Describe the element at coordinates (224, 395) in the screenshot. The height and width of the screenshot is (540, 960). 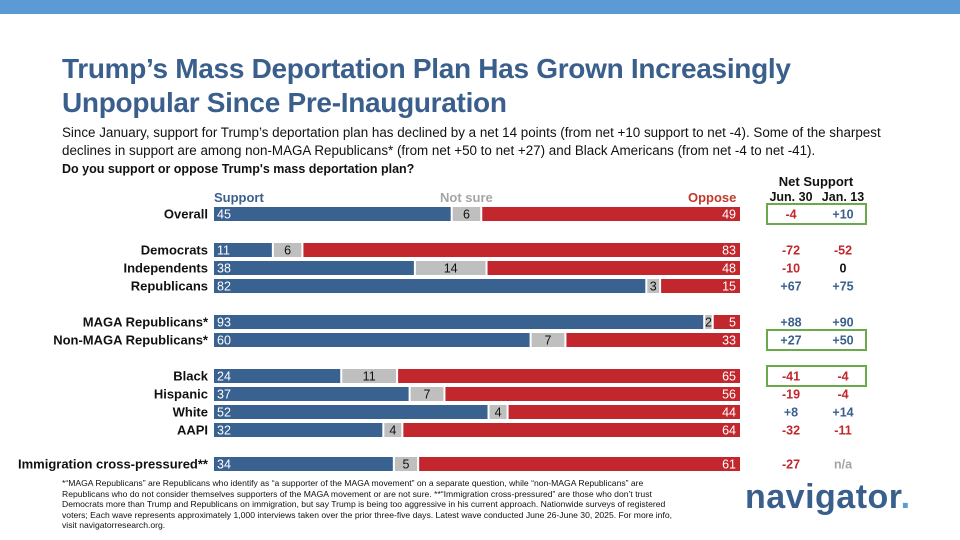
I see `support-value-label: 37` at that location.